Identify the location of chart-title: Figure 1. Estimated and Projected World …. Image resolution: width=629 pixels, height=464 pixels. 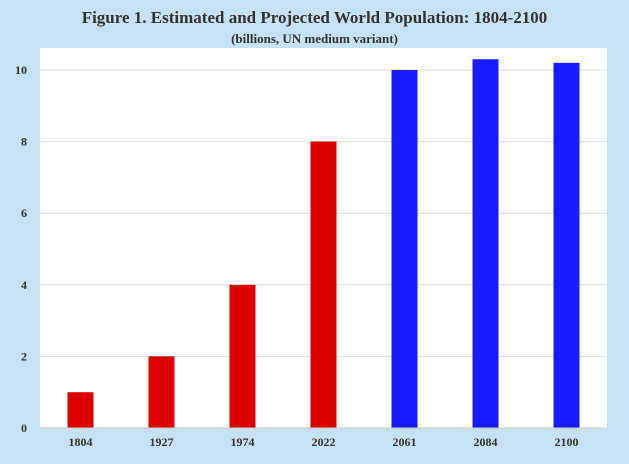
(314, 17).